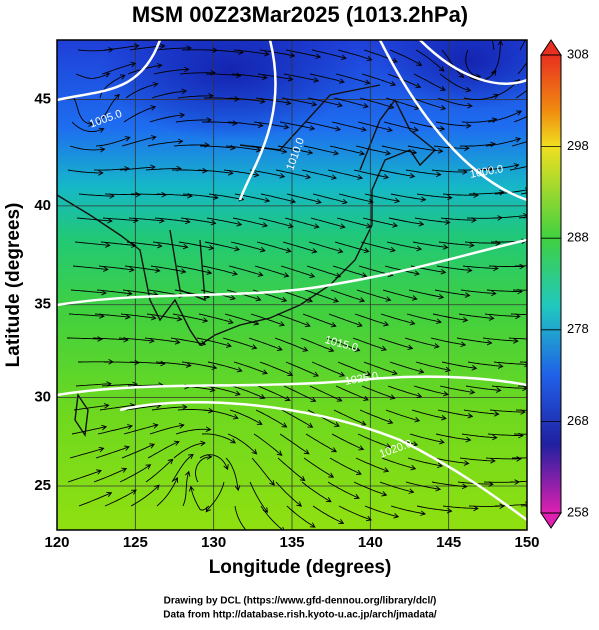  Describe the element at coordinates (578, 511) in the screenshot. I see `colorbar-tick-label: 258` at that location.